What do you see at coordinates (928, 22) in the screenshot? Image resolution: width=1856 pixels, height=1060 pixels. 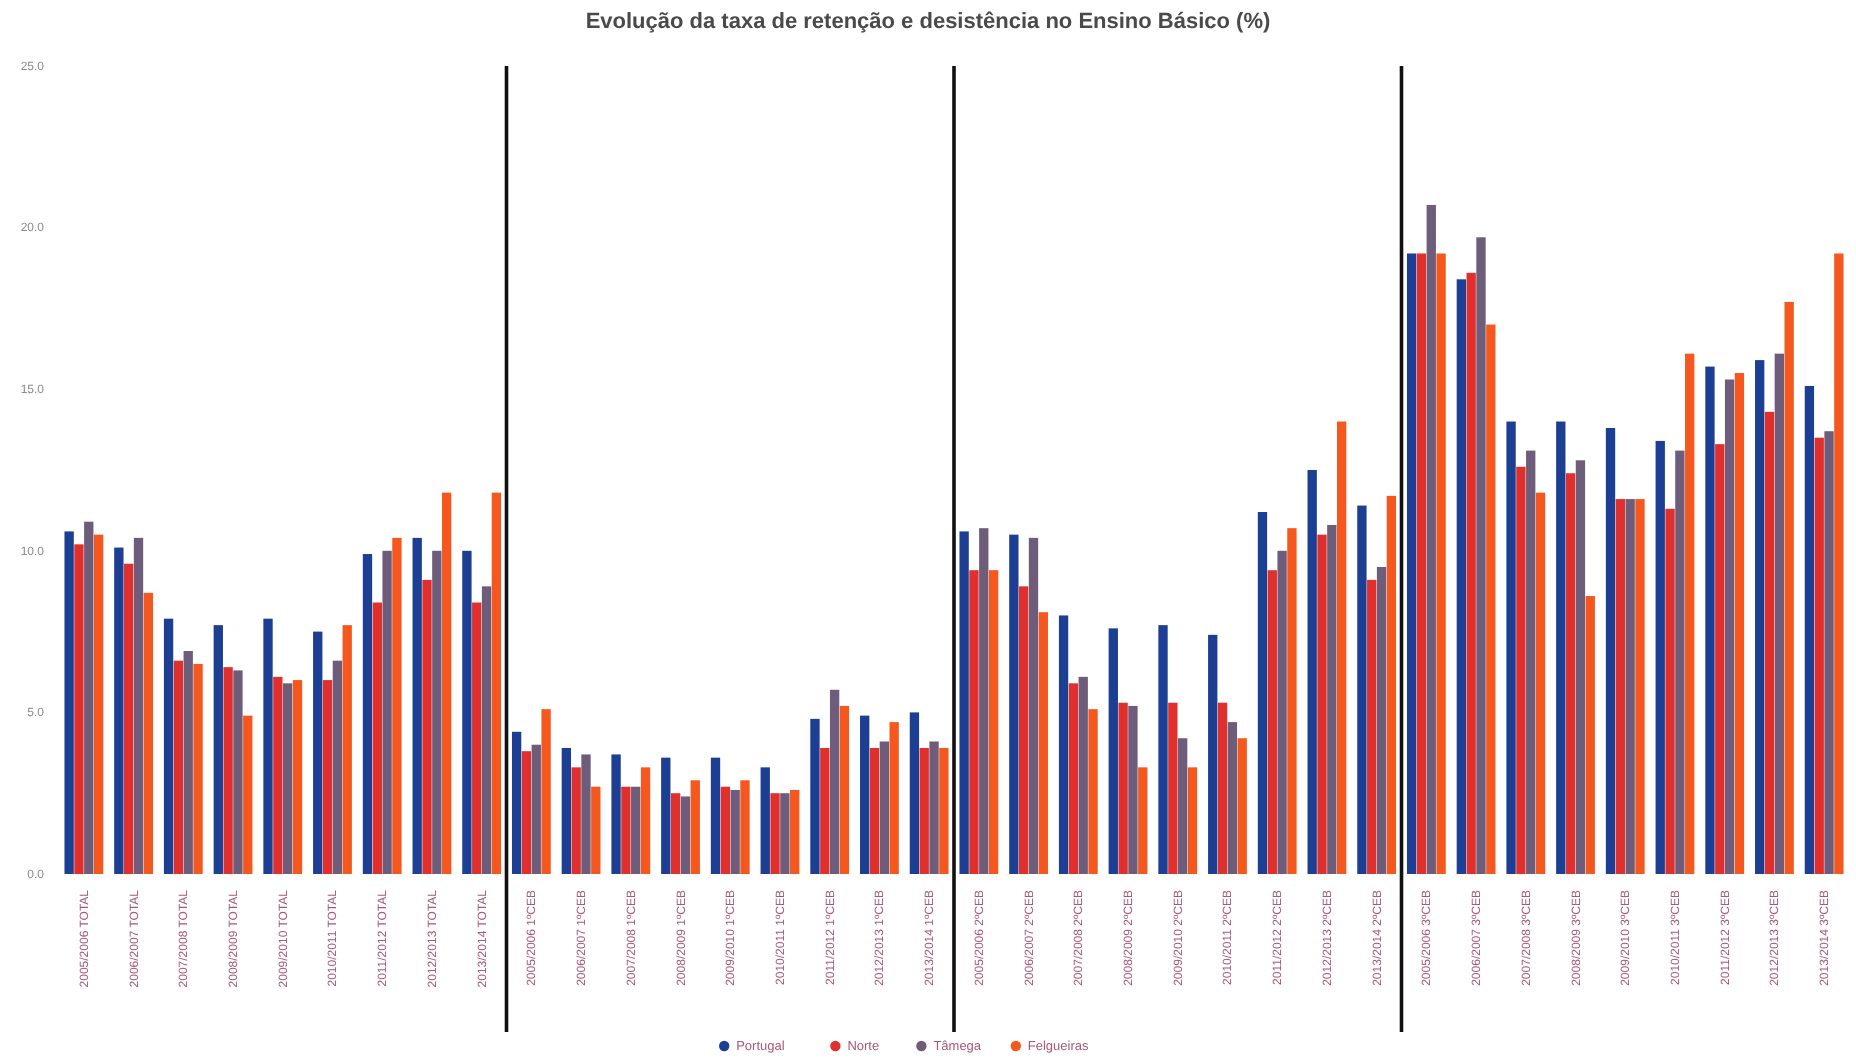 I see `chart-title: Evolução da taxa de retenção e desistência no Ensino Básico (%)` at bounding box center [928, 22].